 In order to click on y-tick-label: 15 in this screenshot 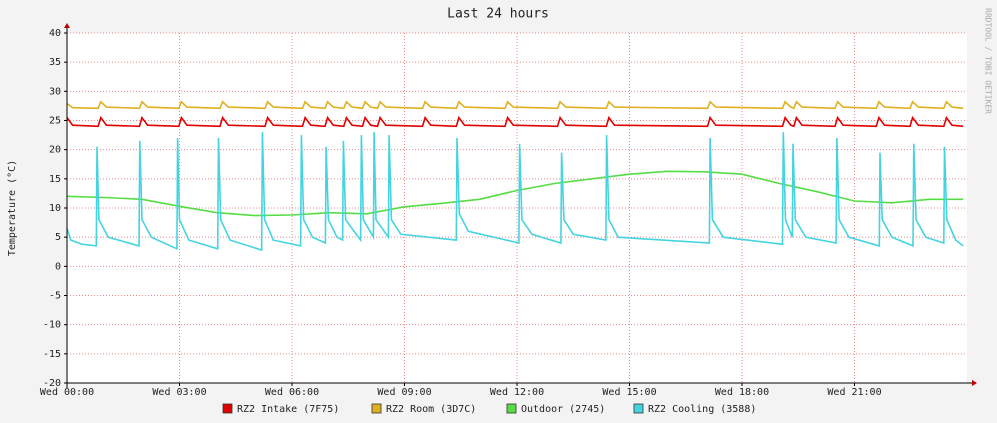, I will do `click(55, 179)`.